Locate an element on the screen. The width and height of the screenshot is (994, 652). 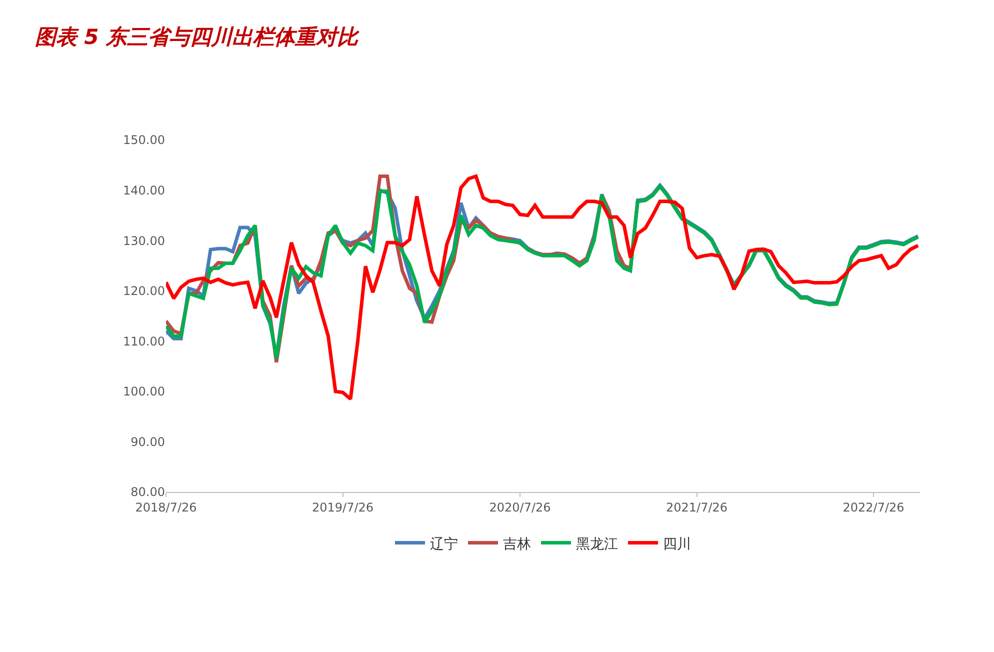
y-tick-label: 120.00 is located at coordinates (144, 291).